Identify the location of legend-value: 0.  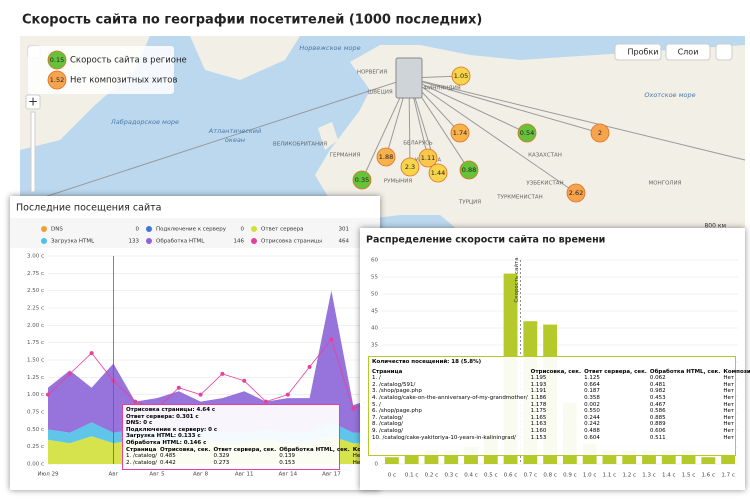
(138, 230).